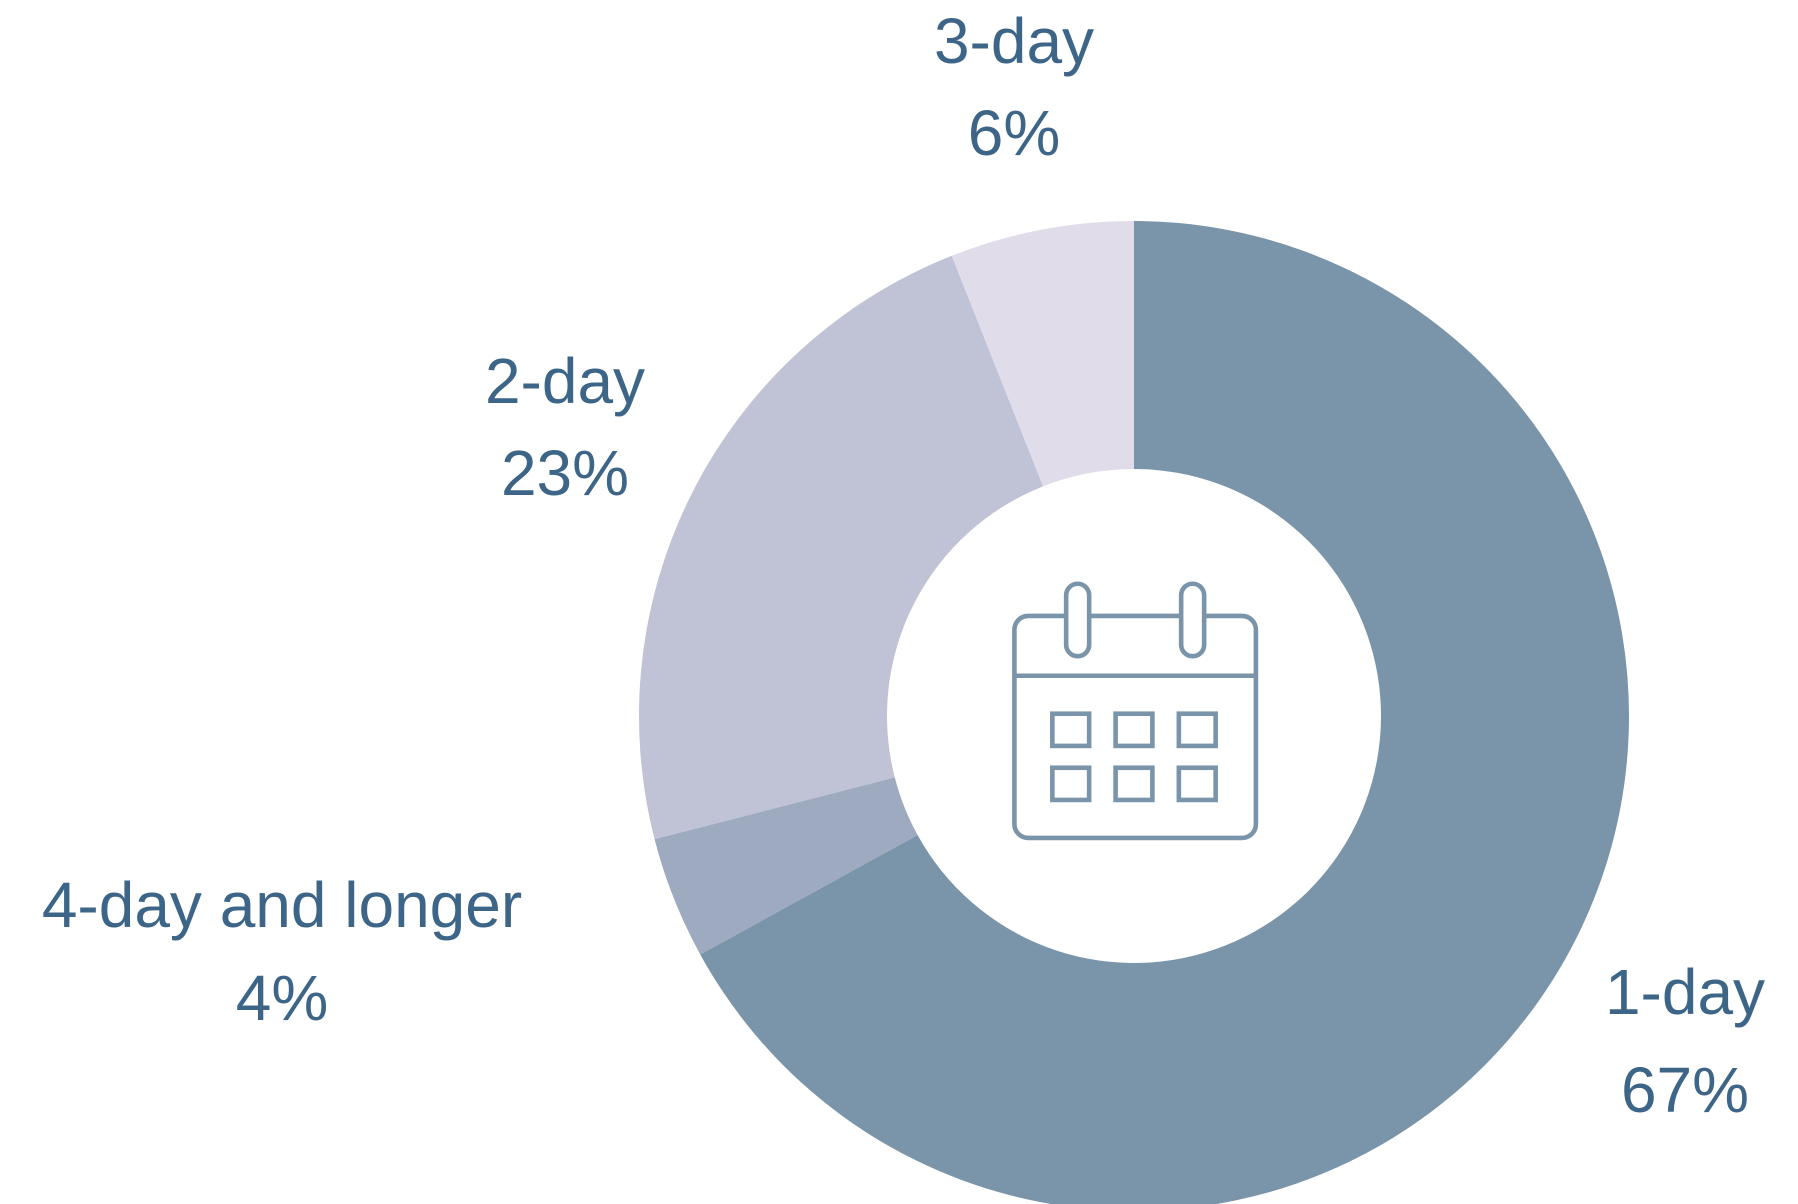 This screenshot has height=1204, width=1798. What do you see at coordinates (1014, 133) in the screenshot?
I see `slice-value-label: 6%` at bounding box center [1014, 133].